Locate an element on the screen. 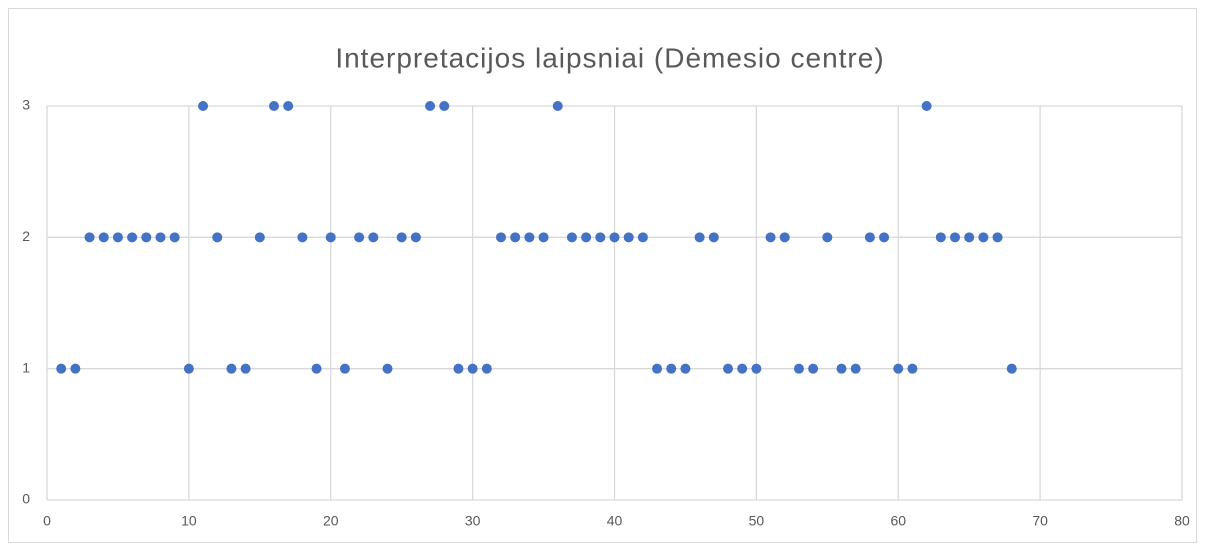  x-tick-label: 10 is located at coordinates (189, 521).